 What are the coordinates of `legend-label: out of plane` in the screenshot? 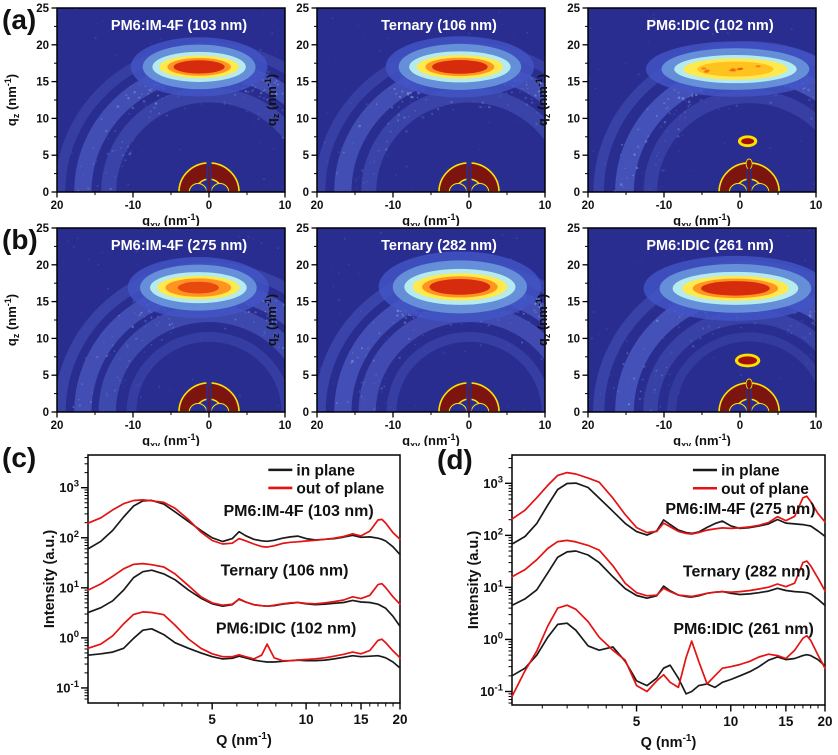 It's located at (340, 488).